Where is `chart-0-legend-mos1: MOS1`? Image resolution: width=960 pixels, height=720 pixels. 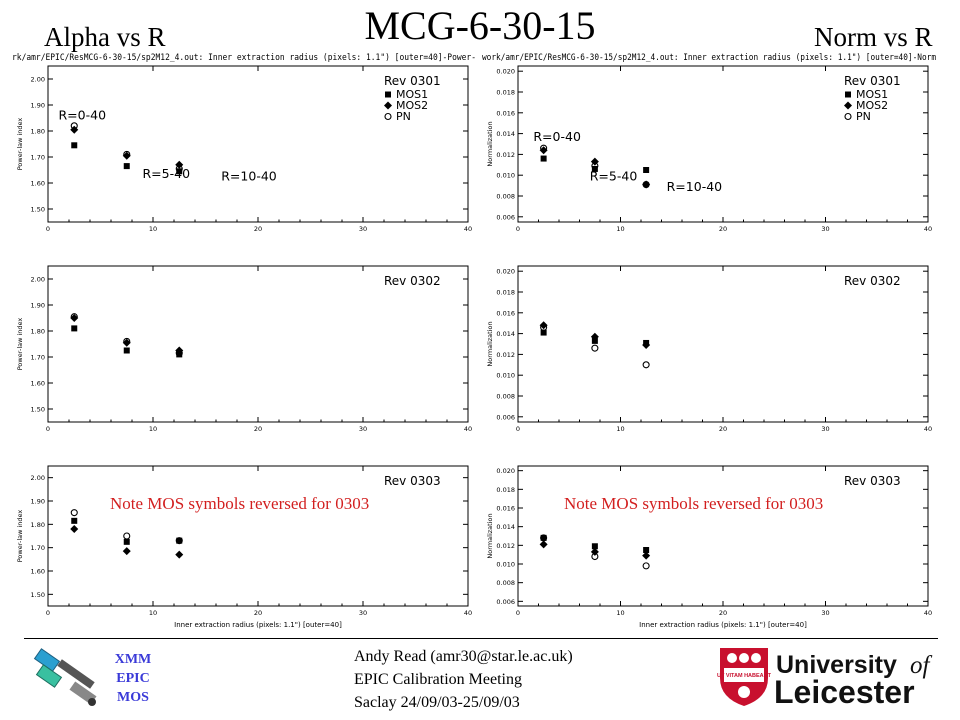 chart-0-legend-mos1: MOS1 is located at coordinates (412, 94).